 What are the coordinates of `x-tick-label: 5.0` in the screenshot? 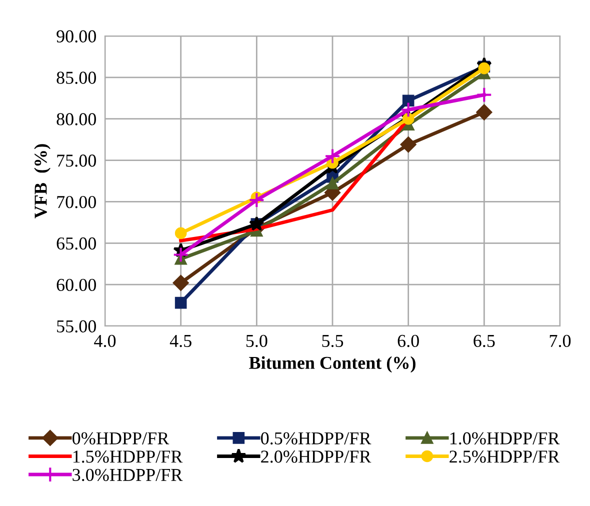 It's located at (257, 341).